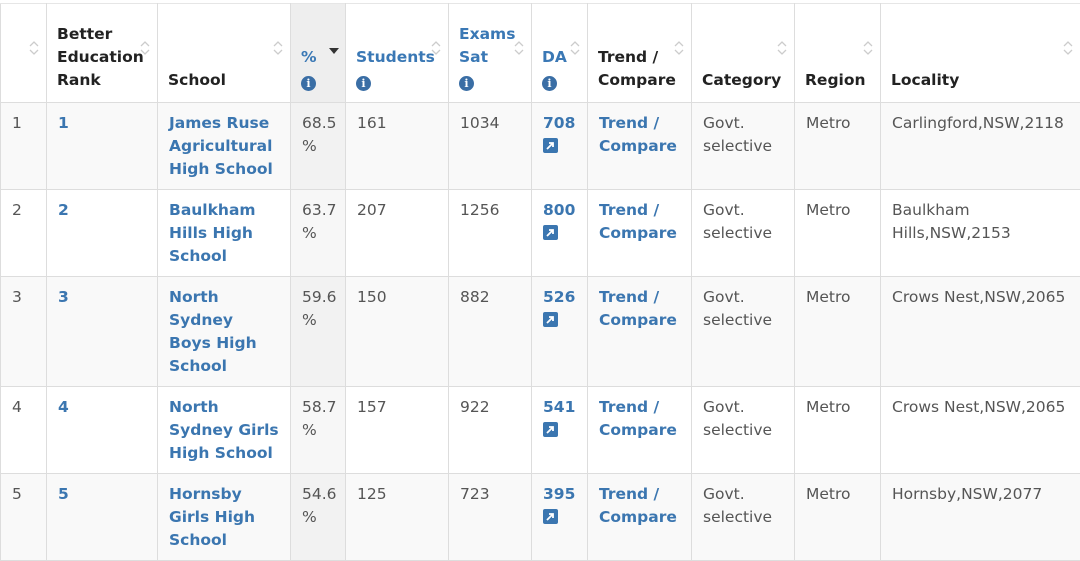  Describe the element at coordinates (24, 430) in the screenshot. I see `row-index: 4` at that location.